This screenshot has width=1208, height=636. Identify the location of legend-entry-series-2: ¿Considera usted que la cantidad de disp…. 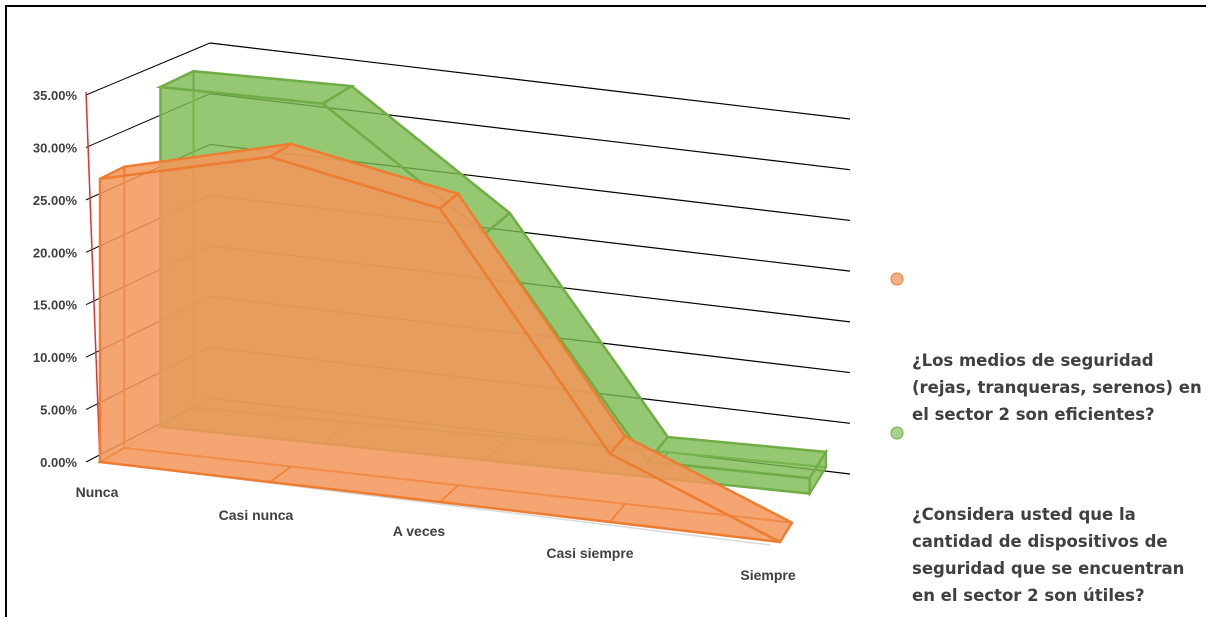
(1047, 528).